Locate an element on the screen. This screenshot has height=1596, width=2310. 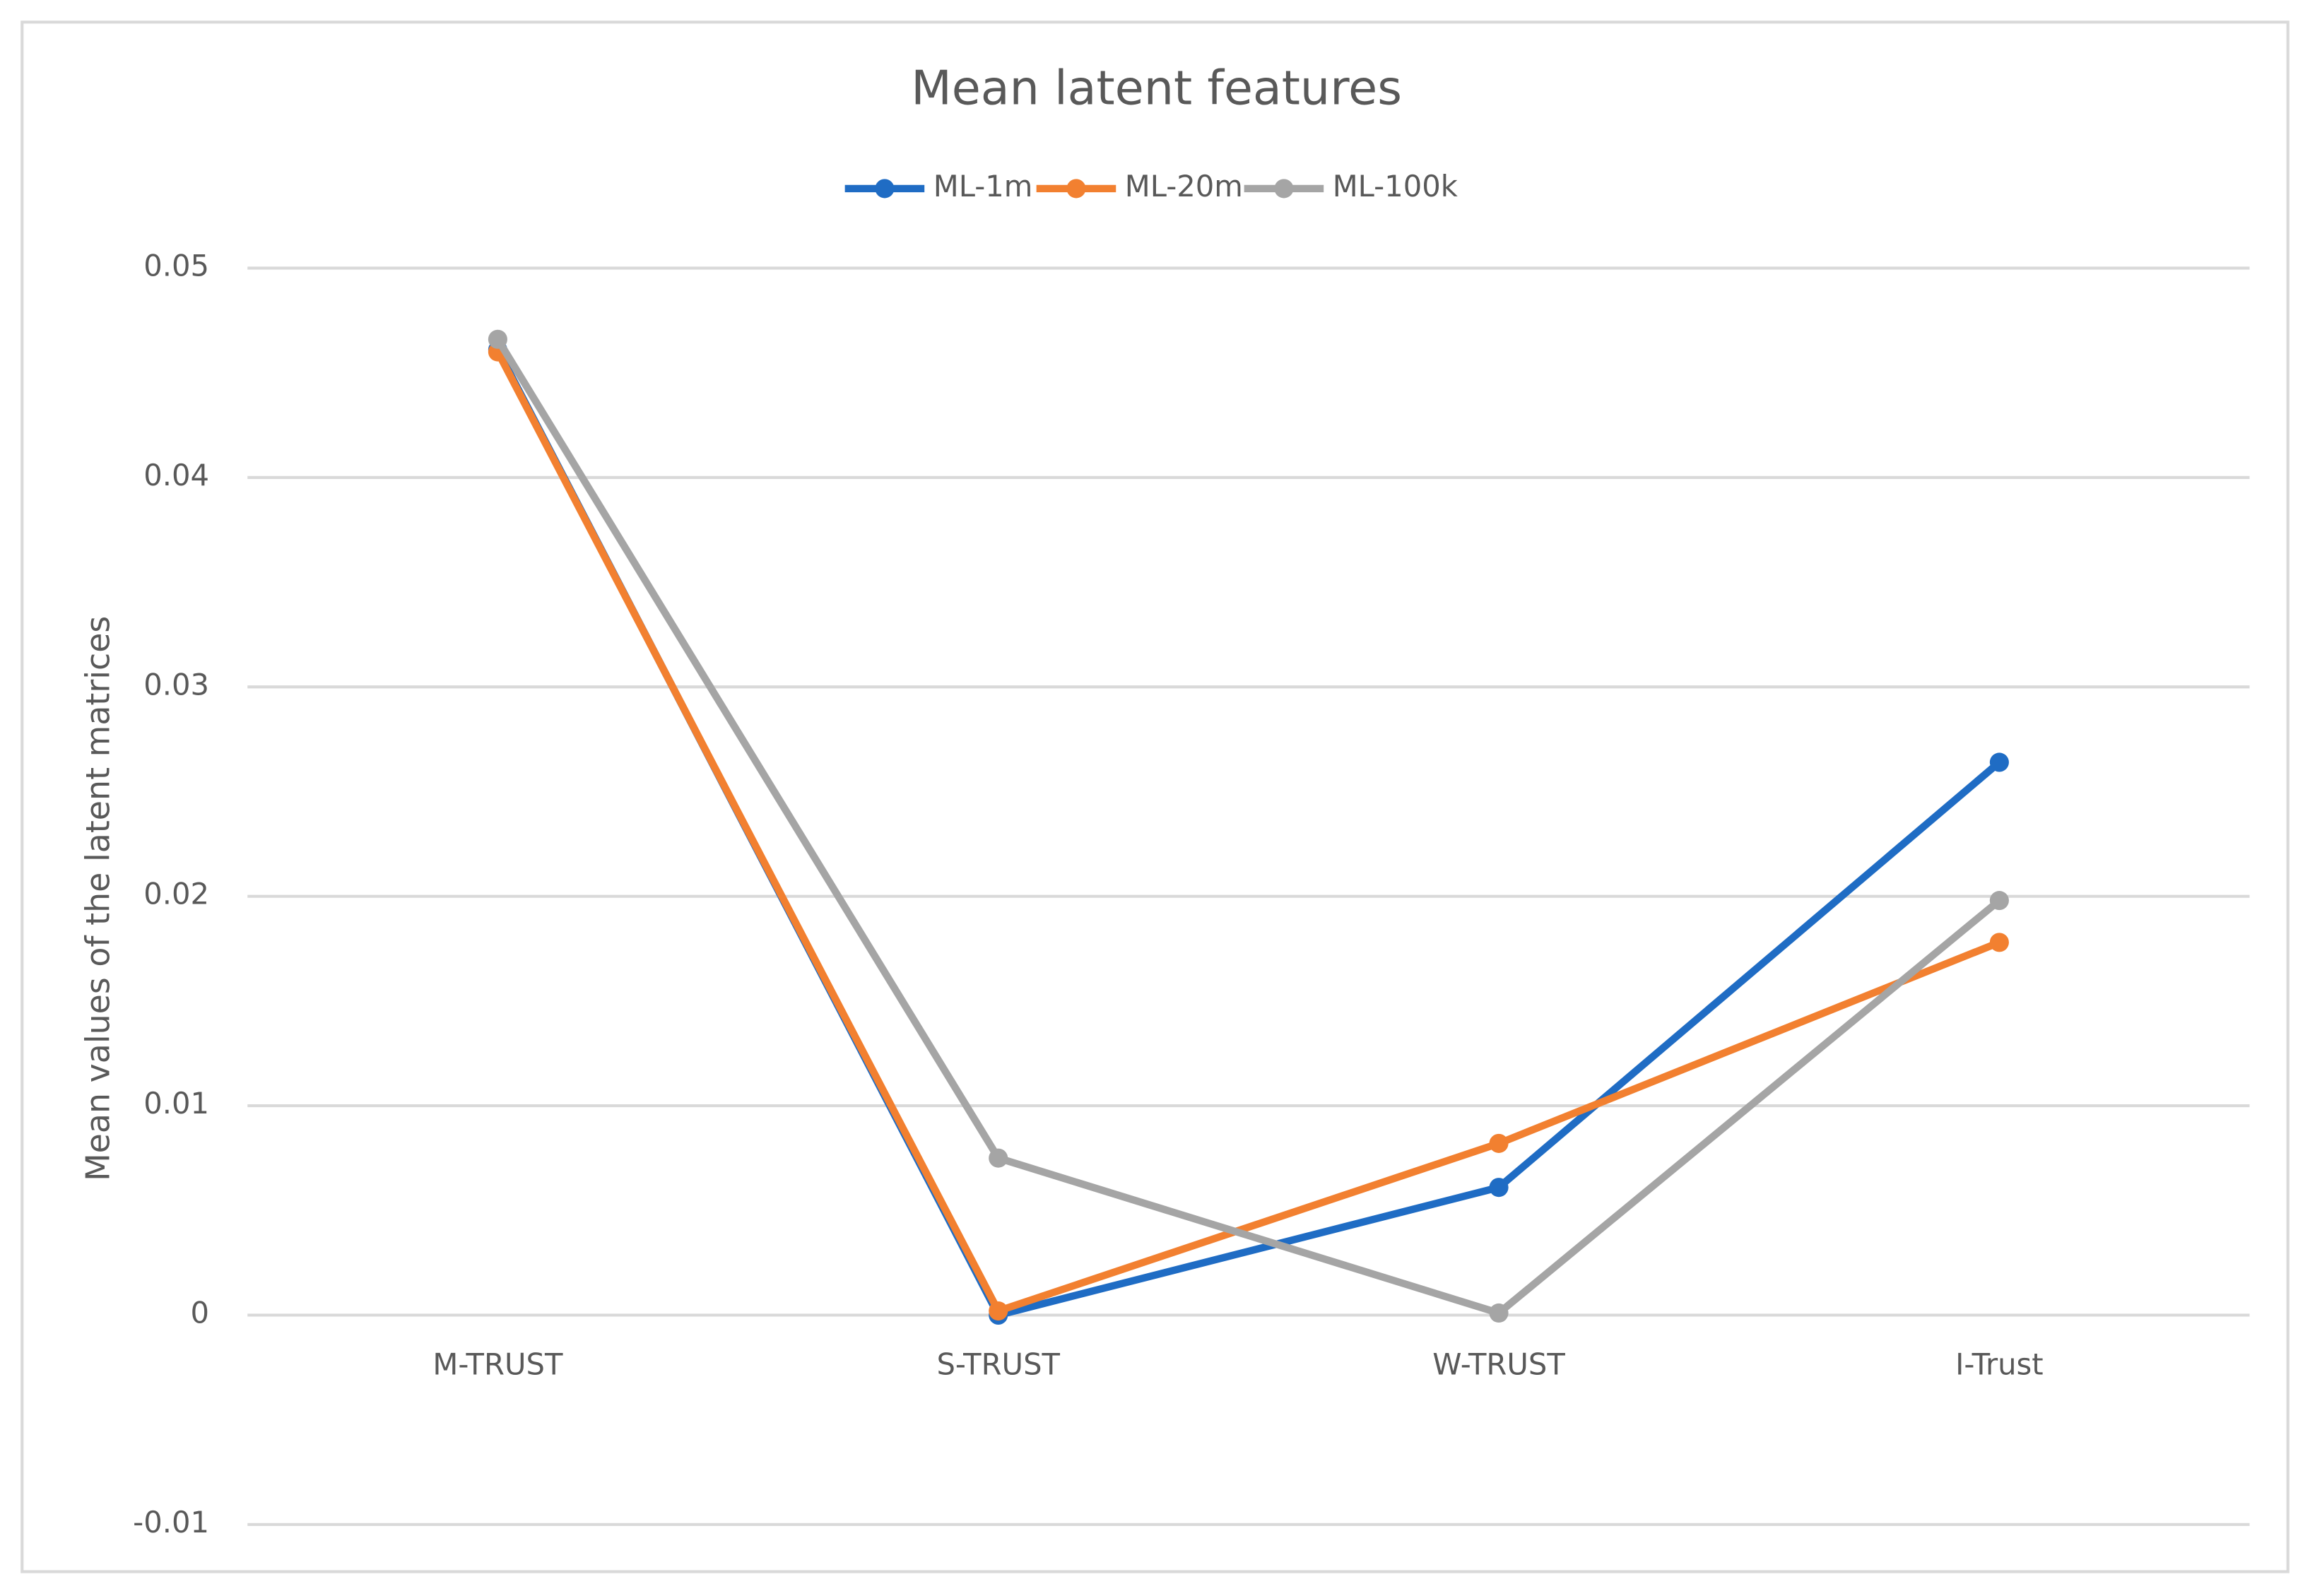
y-tick-label: 0.03 is located at coordinates (176, 684).